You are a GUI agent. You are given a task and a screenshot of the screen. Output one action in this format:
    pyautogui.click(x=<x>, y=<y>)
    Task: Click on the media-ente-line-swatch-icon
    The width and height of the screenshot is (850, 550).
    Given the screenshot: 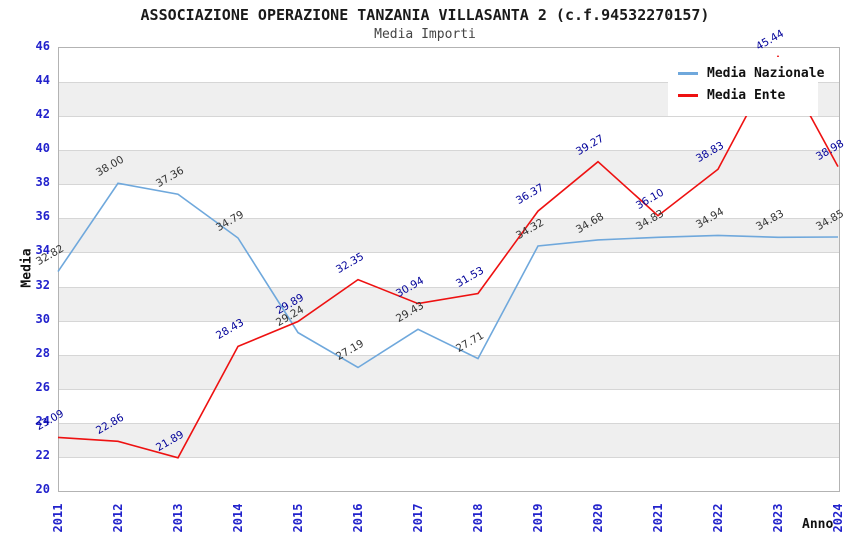 What is the action you would take?
    pyautogui.click(x=688, y=95)
    